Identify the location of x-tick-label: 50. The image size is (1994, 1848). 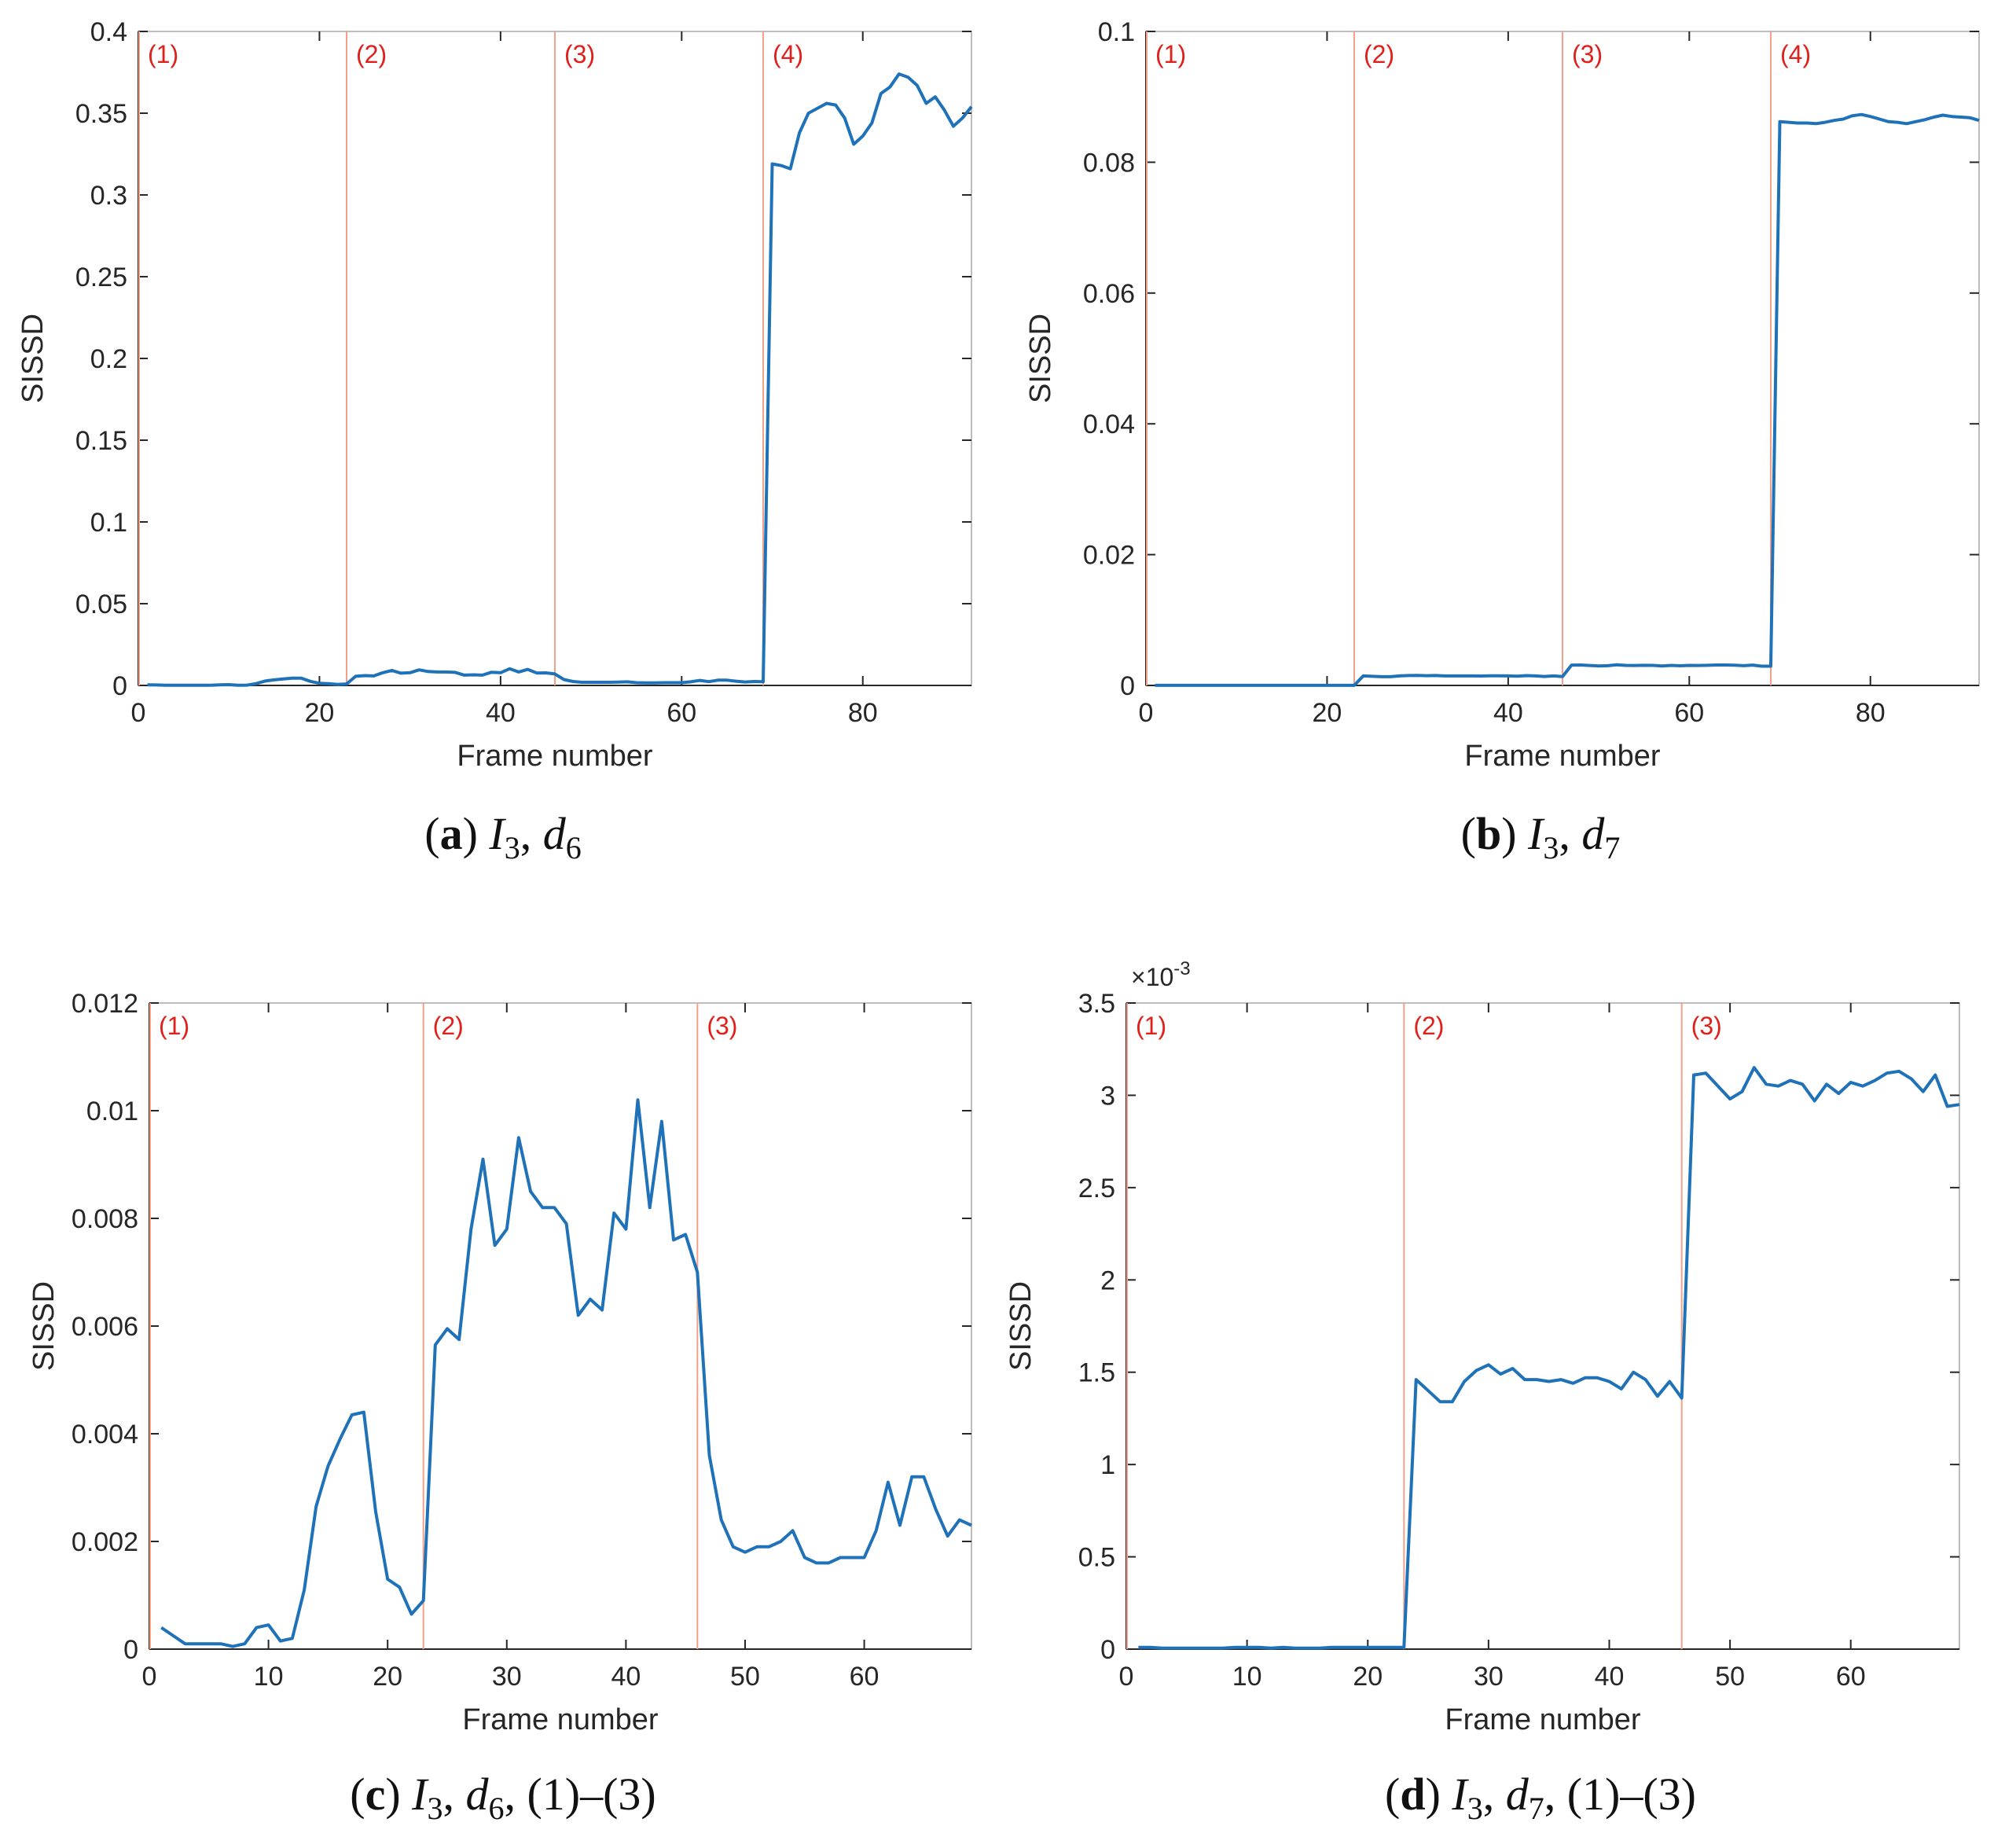
(745, 1677).